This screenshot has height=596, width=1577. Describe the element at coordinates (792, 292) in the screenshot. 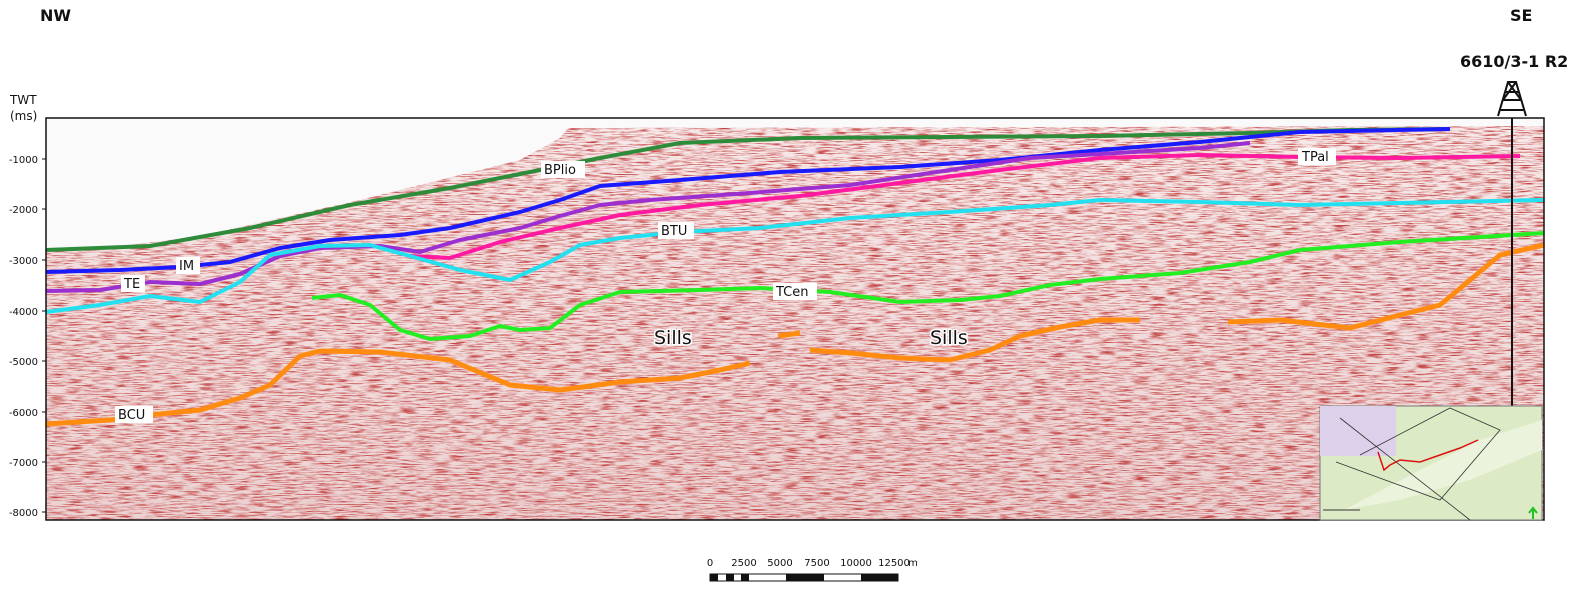

I see `horizon-label-tcen: TCen` at that location.